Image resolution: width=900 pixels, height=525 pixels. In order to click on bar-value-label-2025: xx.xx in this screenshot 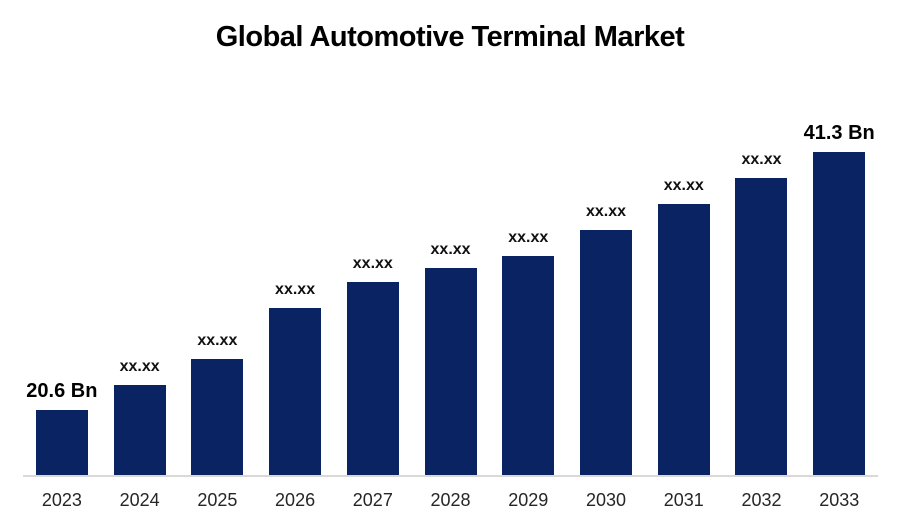, I will do `click(217, 341)`.